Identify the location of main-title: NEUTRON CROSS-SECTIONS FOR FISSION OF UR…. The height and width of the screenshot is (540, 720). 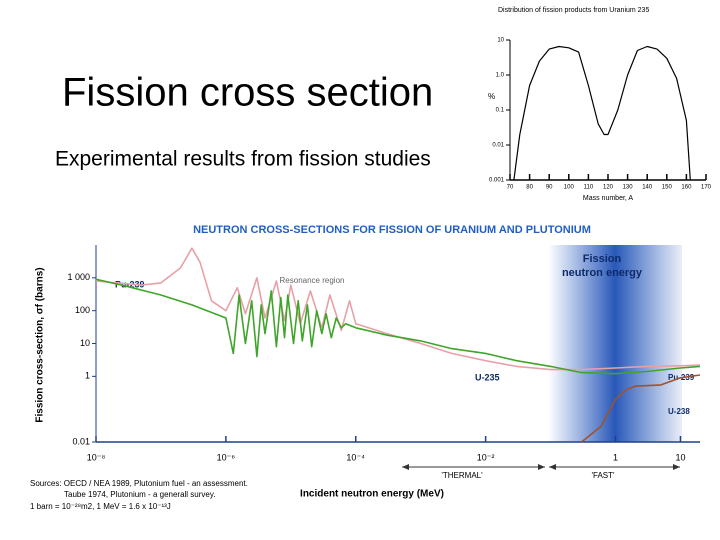
(392, 230).